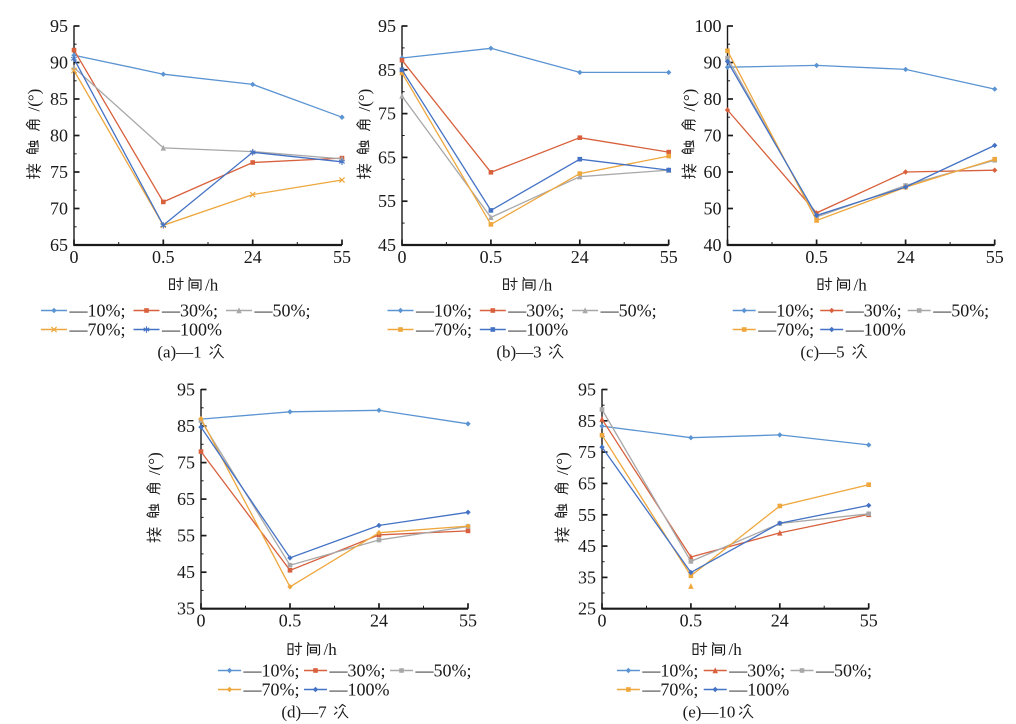 Image resolution: width=1016 pixels, height=724 pixels. I want to click on svg-text: (e)—10, so click(709, 712).